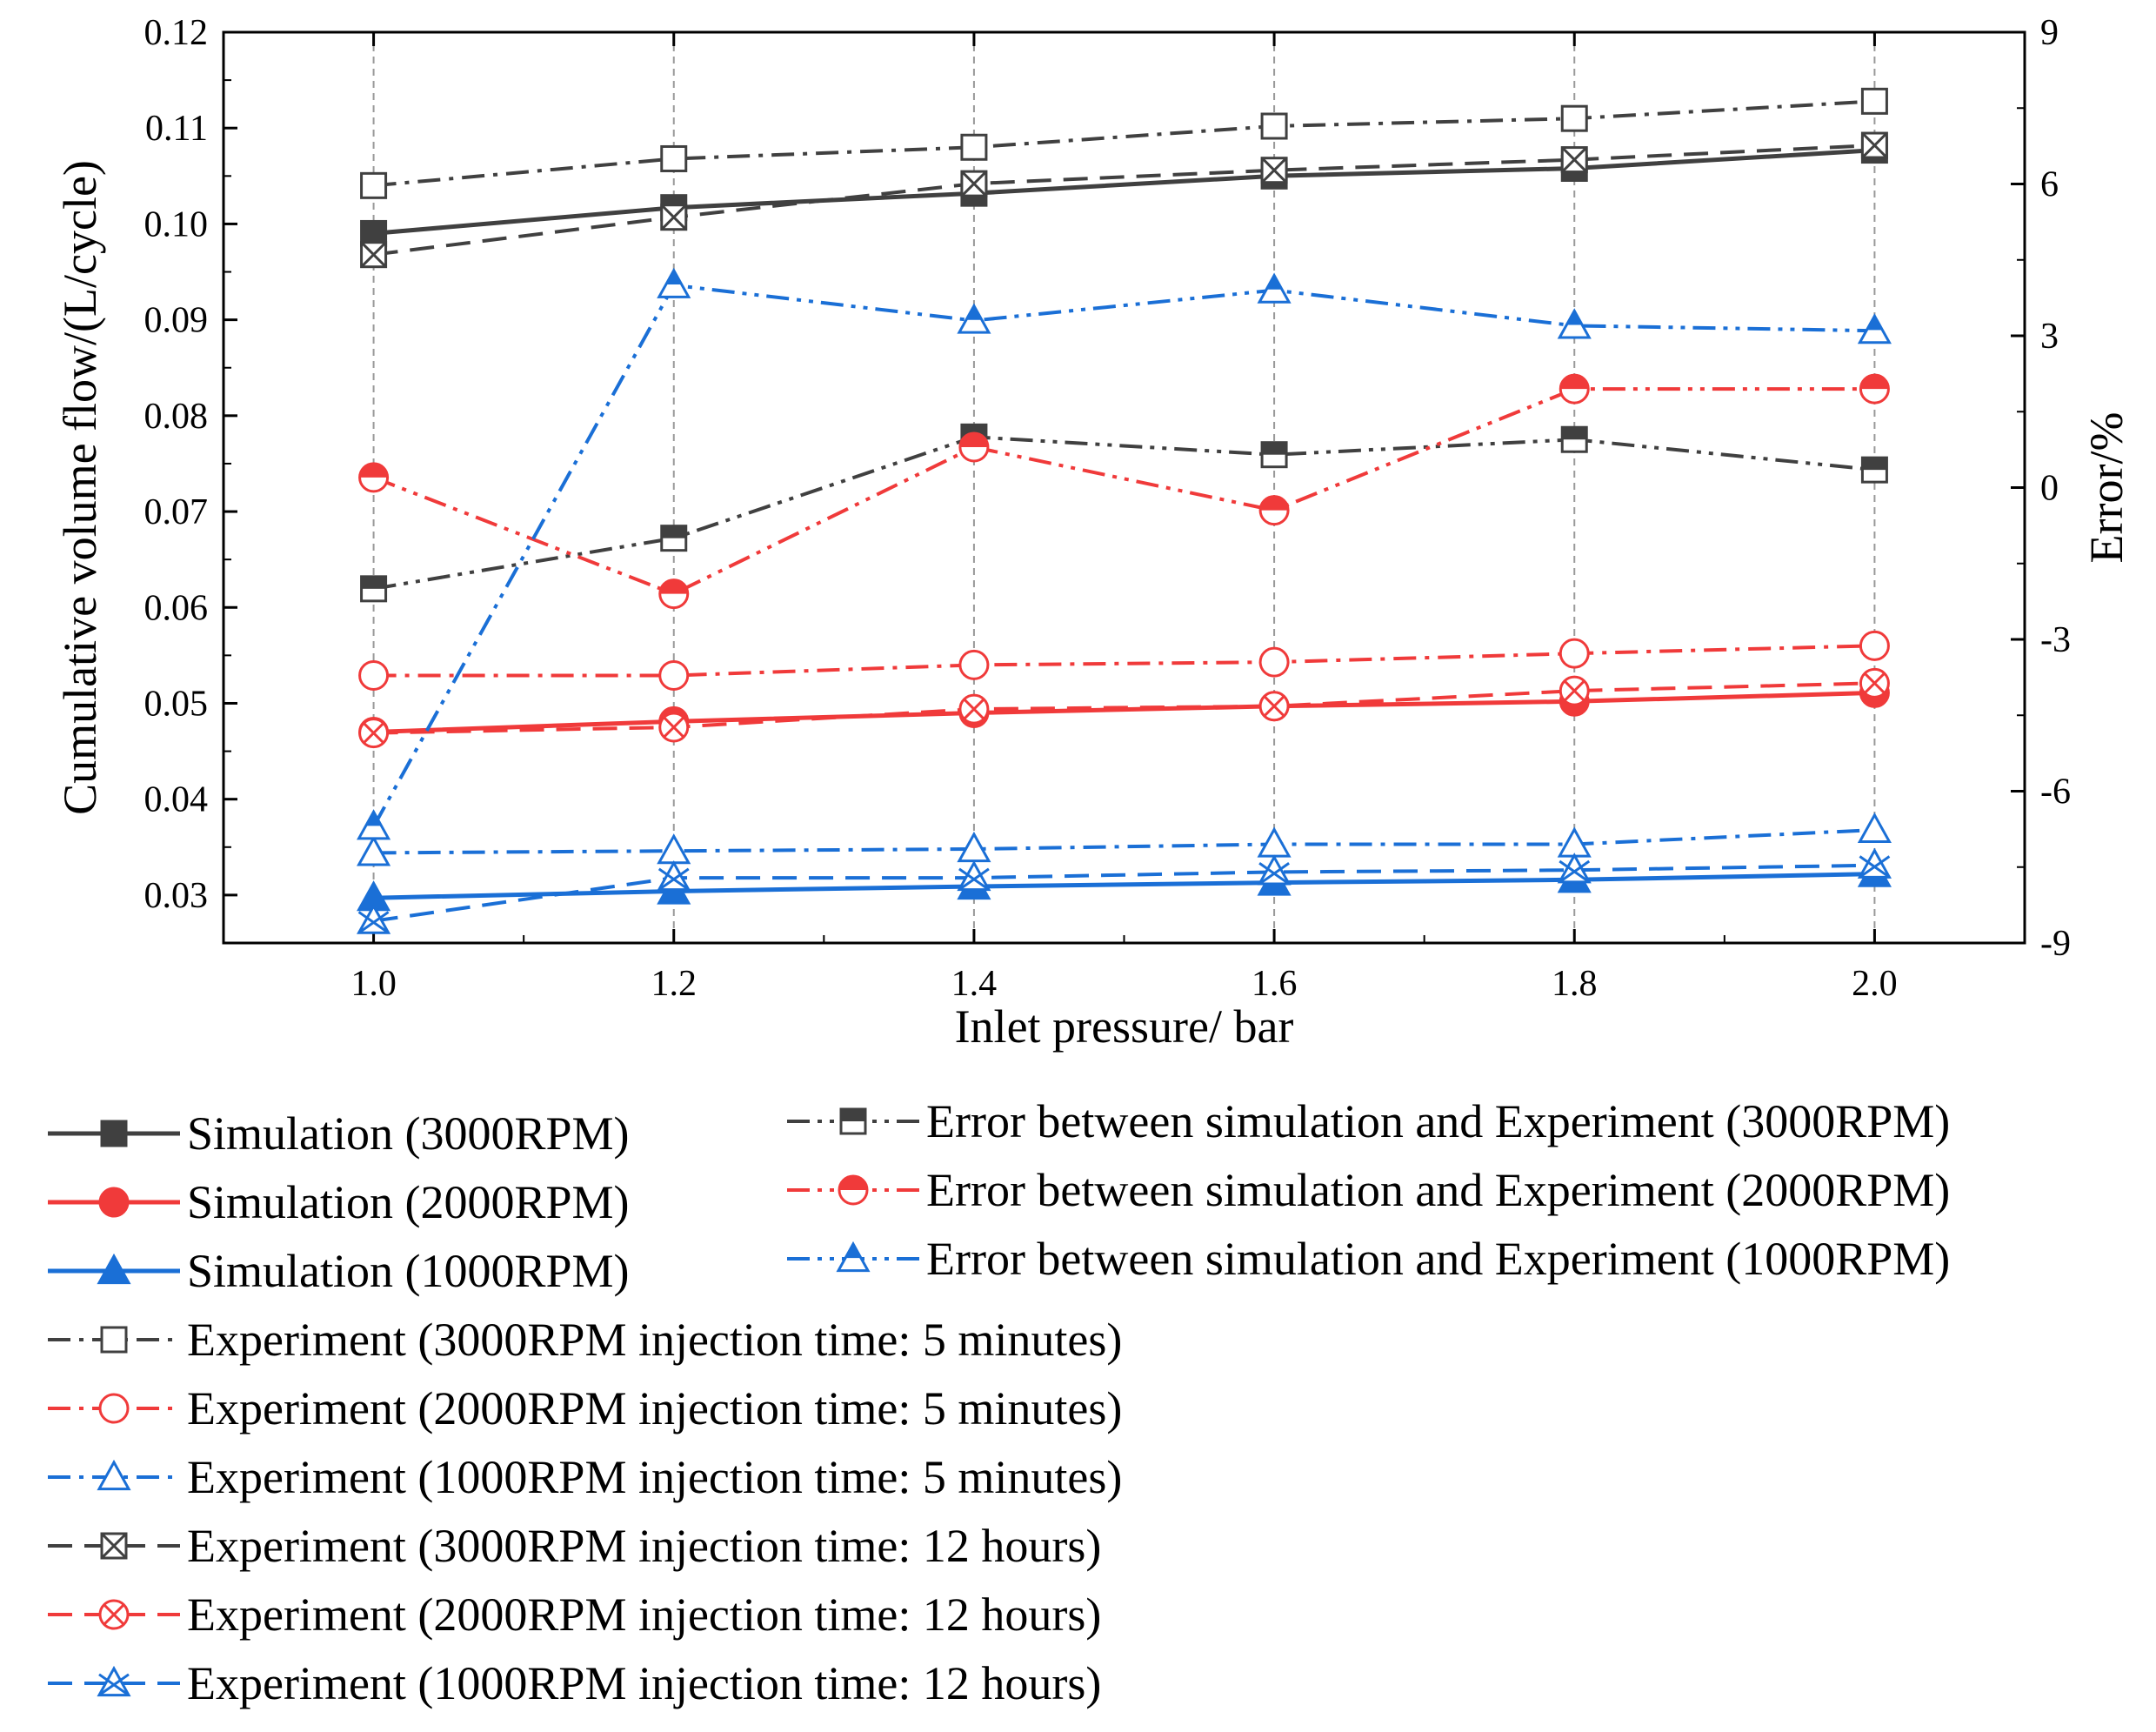 This screenshot has height=1732, width=2156. Describe the element at coordinates (2055, 640) in the screenshot. I see `y2-tick-label: -3` at that location.